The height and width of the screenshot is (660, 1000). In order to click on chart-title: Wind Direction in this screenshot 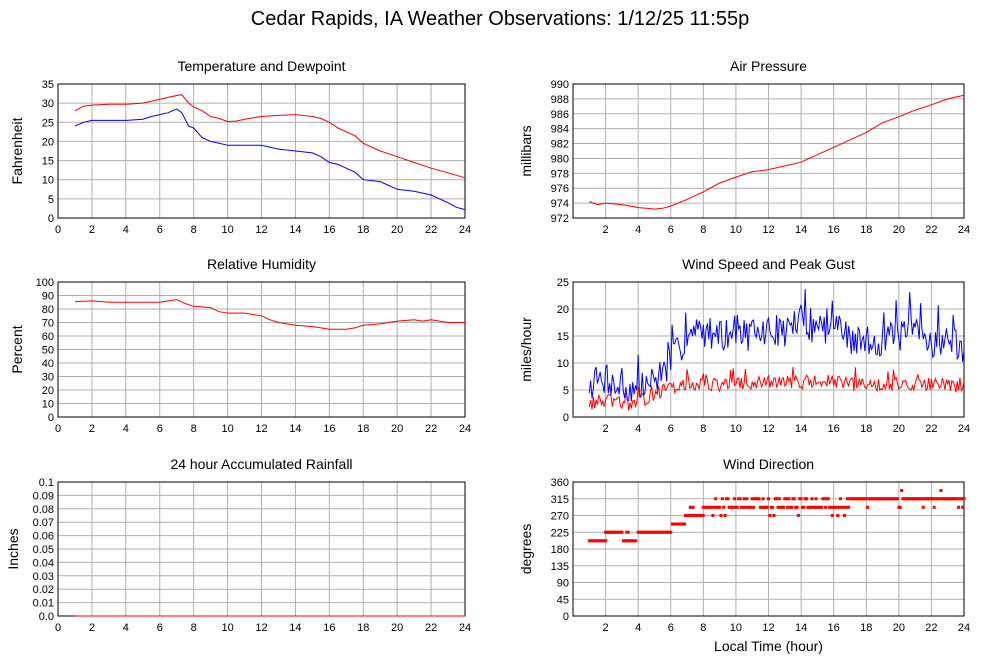, I will do `click(768, 464)`.